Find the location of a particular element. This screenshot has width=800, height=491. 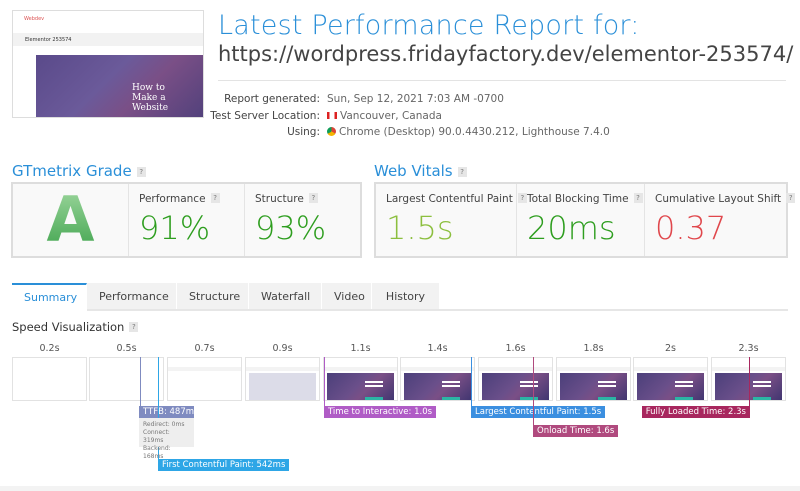

report-title: Latest Performance Report for: is located at coordinates (429, 25).